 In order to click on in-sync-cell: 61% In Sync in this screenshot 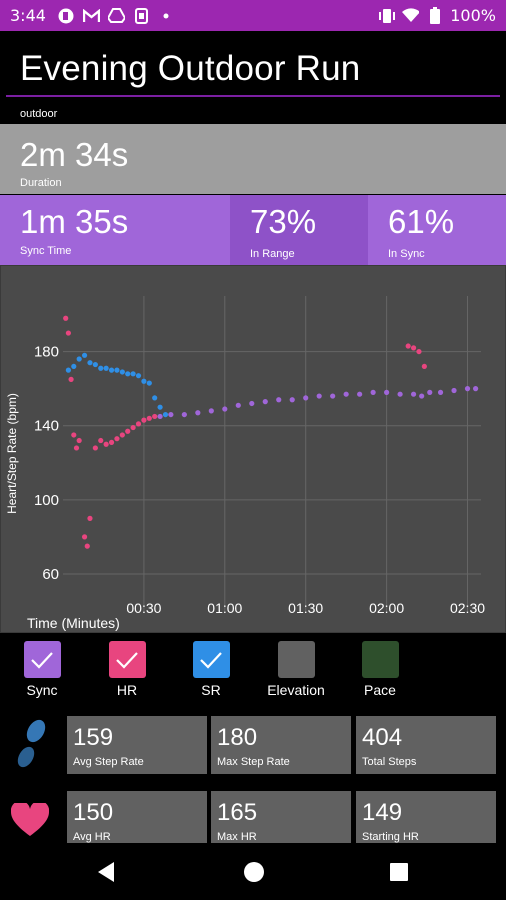, I will do `click(437, 230)`.